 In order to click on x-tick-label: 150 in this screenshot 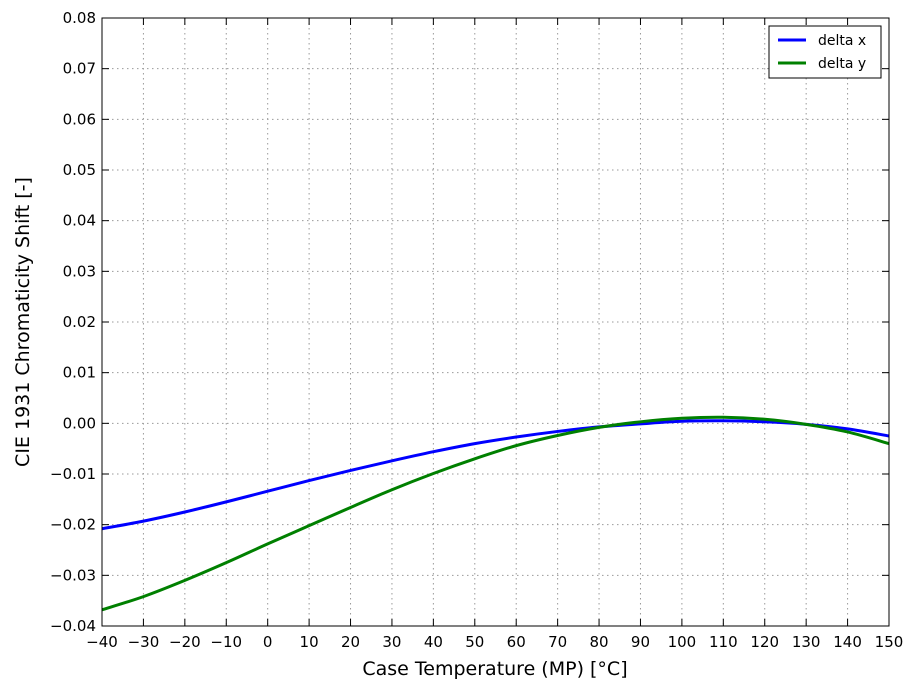, I will do `click(889, 642)`.